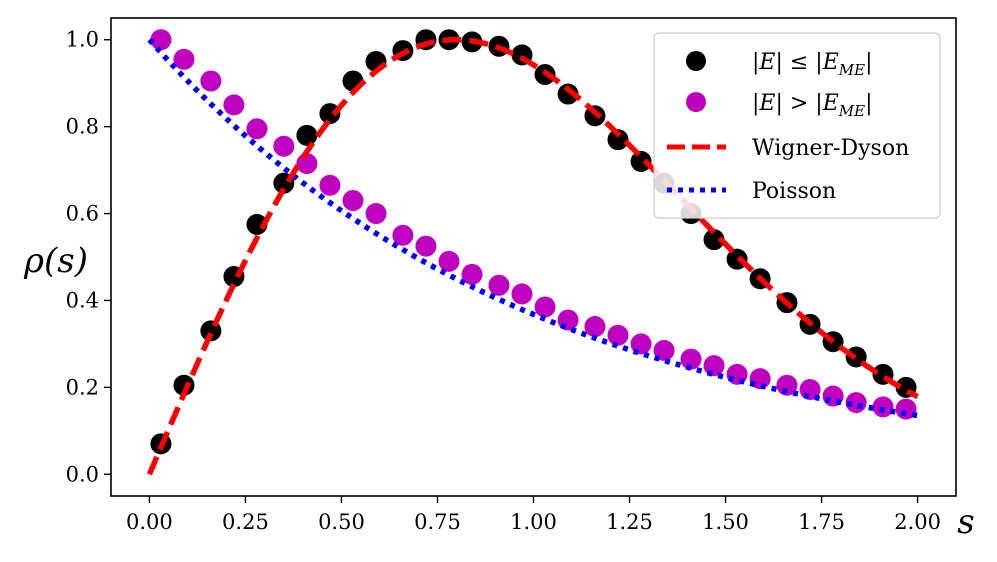 The width and height of the screenshot is (997, 562). What do you see at coordinates (55, 261) in the screenshot?
I see `y-axis-label: ρ(s)` at bounding box center [55, 261].